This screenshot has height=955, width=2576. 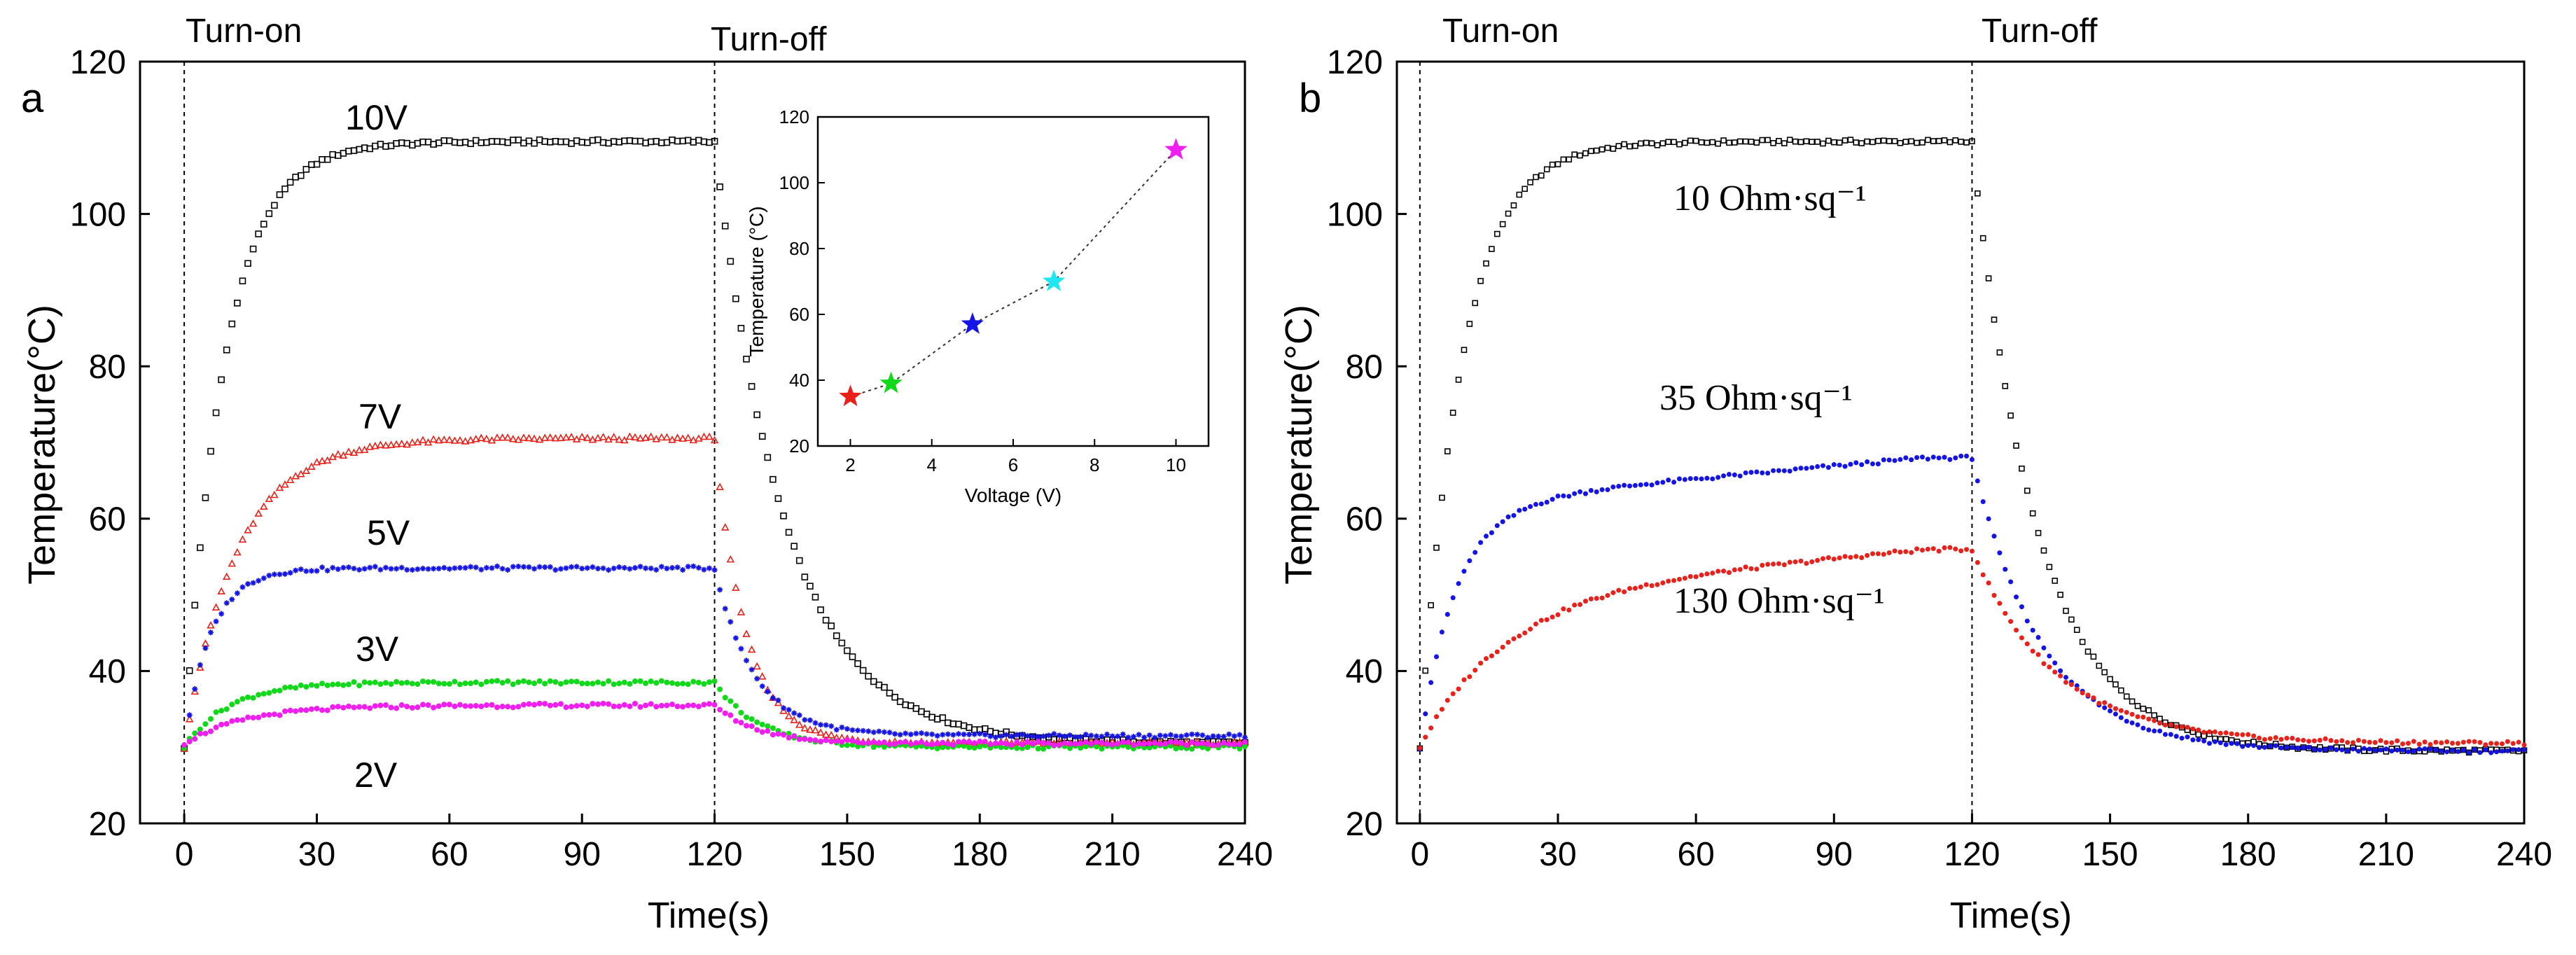 What do you see at coordinates (1420, 855) in the screenshot?
I see `x-tick-label: 0` at bounding box center [1420, 855].